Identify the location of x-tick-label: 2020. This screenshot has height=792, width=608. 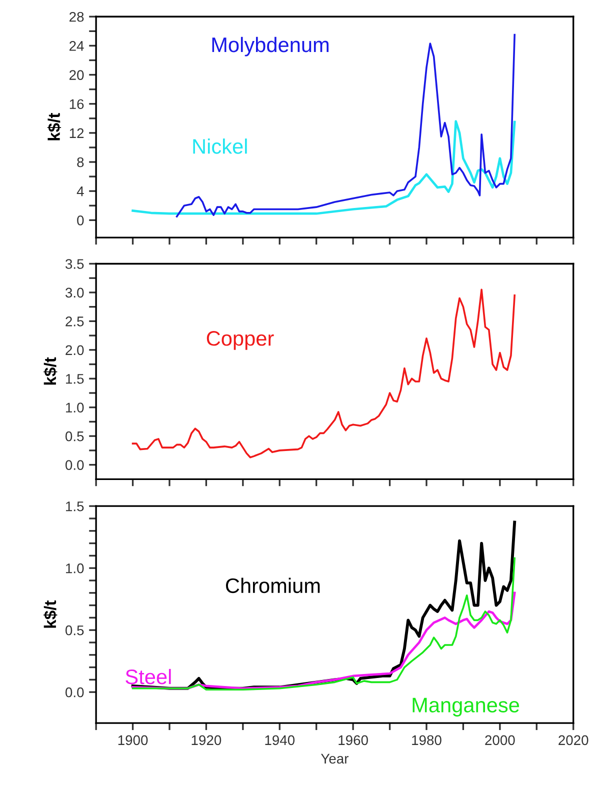
(573, 740).